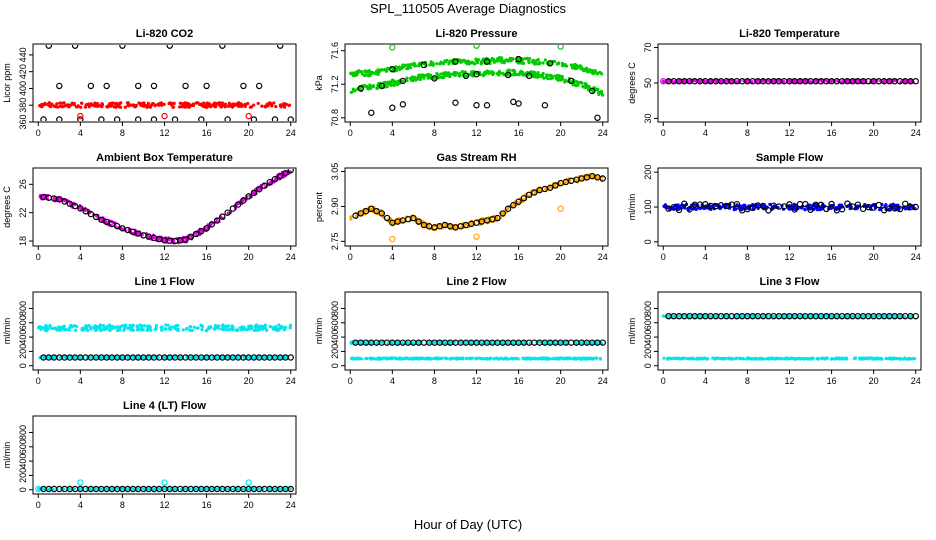 The image size is (936, 540). Describe the element at coordinates (335, 242) in the screenshot. I see `y-tick-label: 2.75` at that location.